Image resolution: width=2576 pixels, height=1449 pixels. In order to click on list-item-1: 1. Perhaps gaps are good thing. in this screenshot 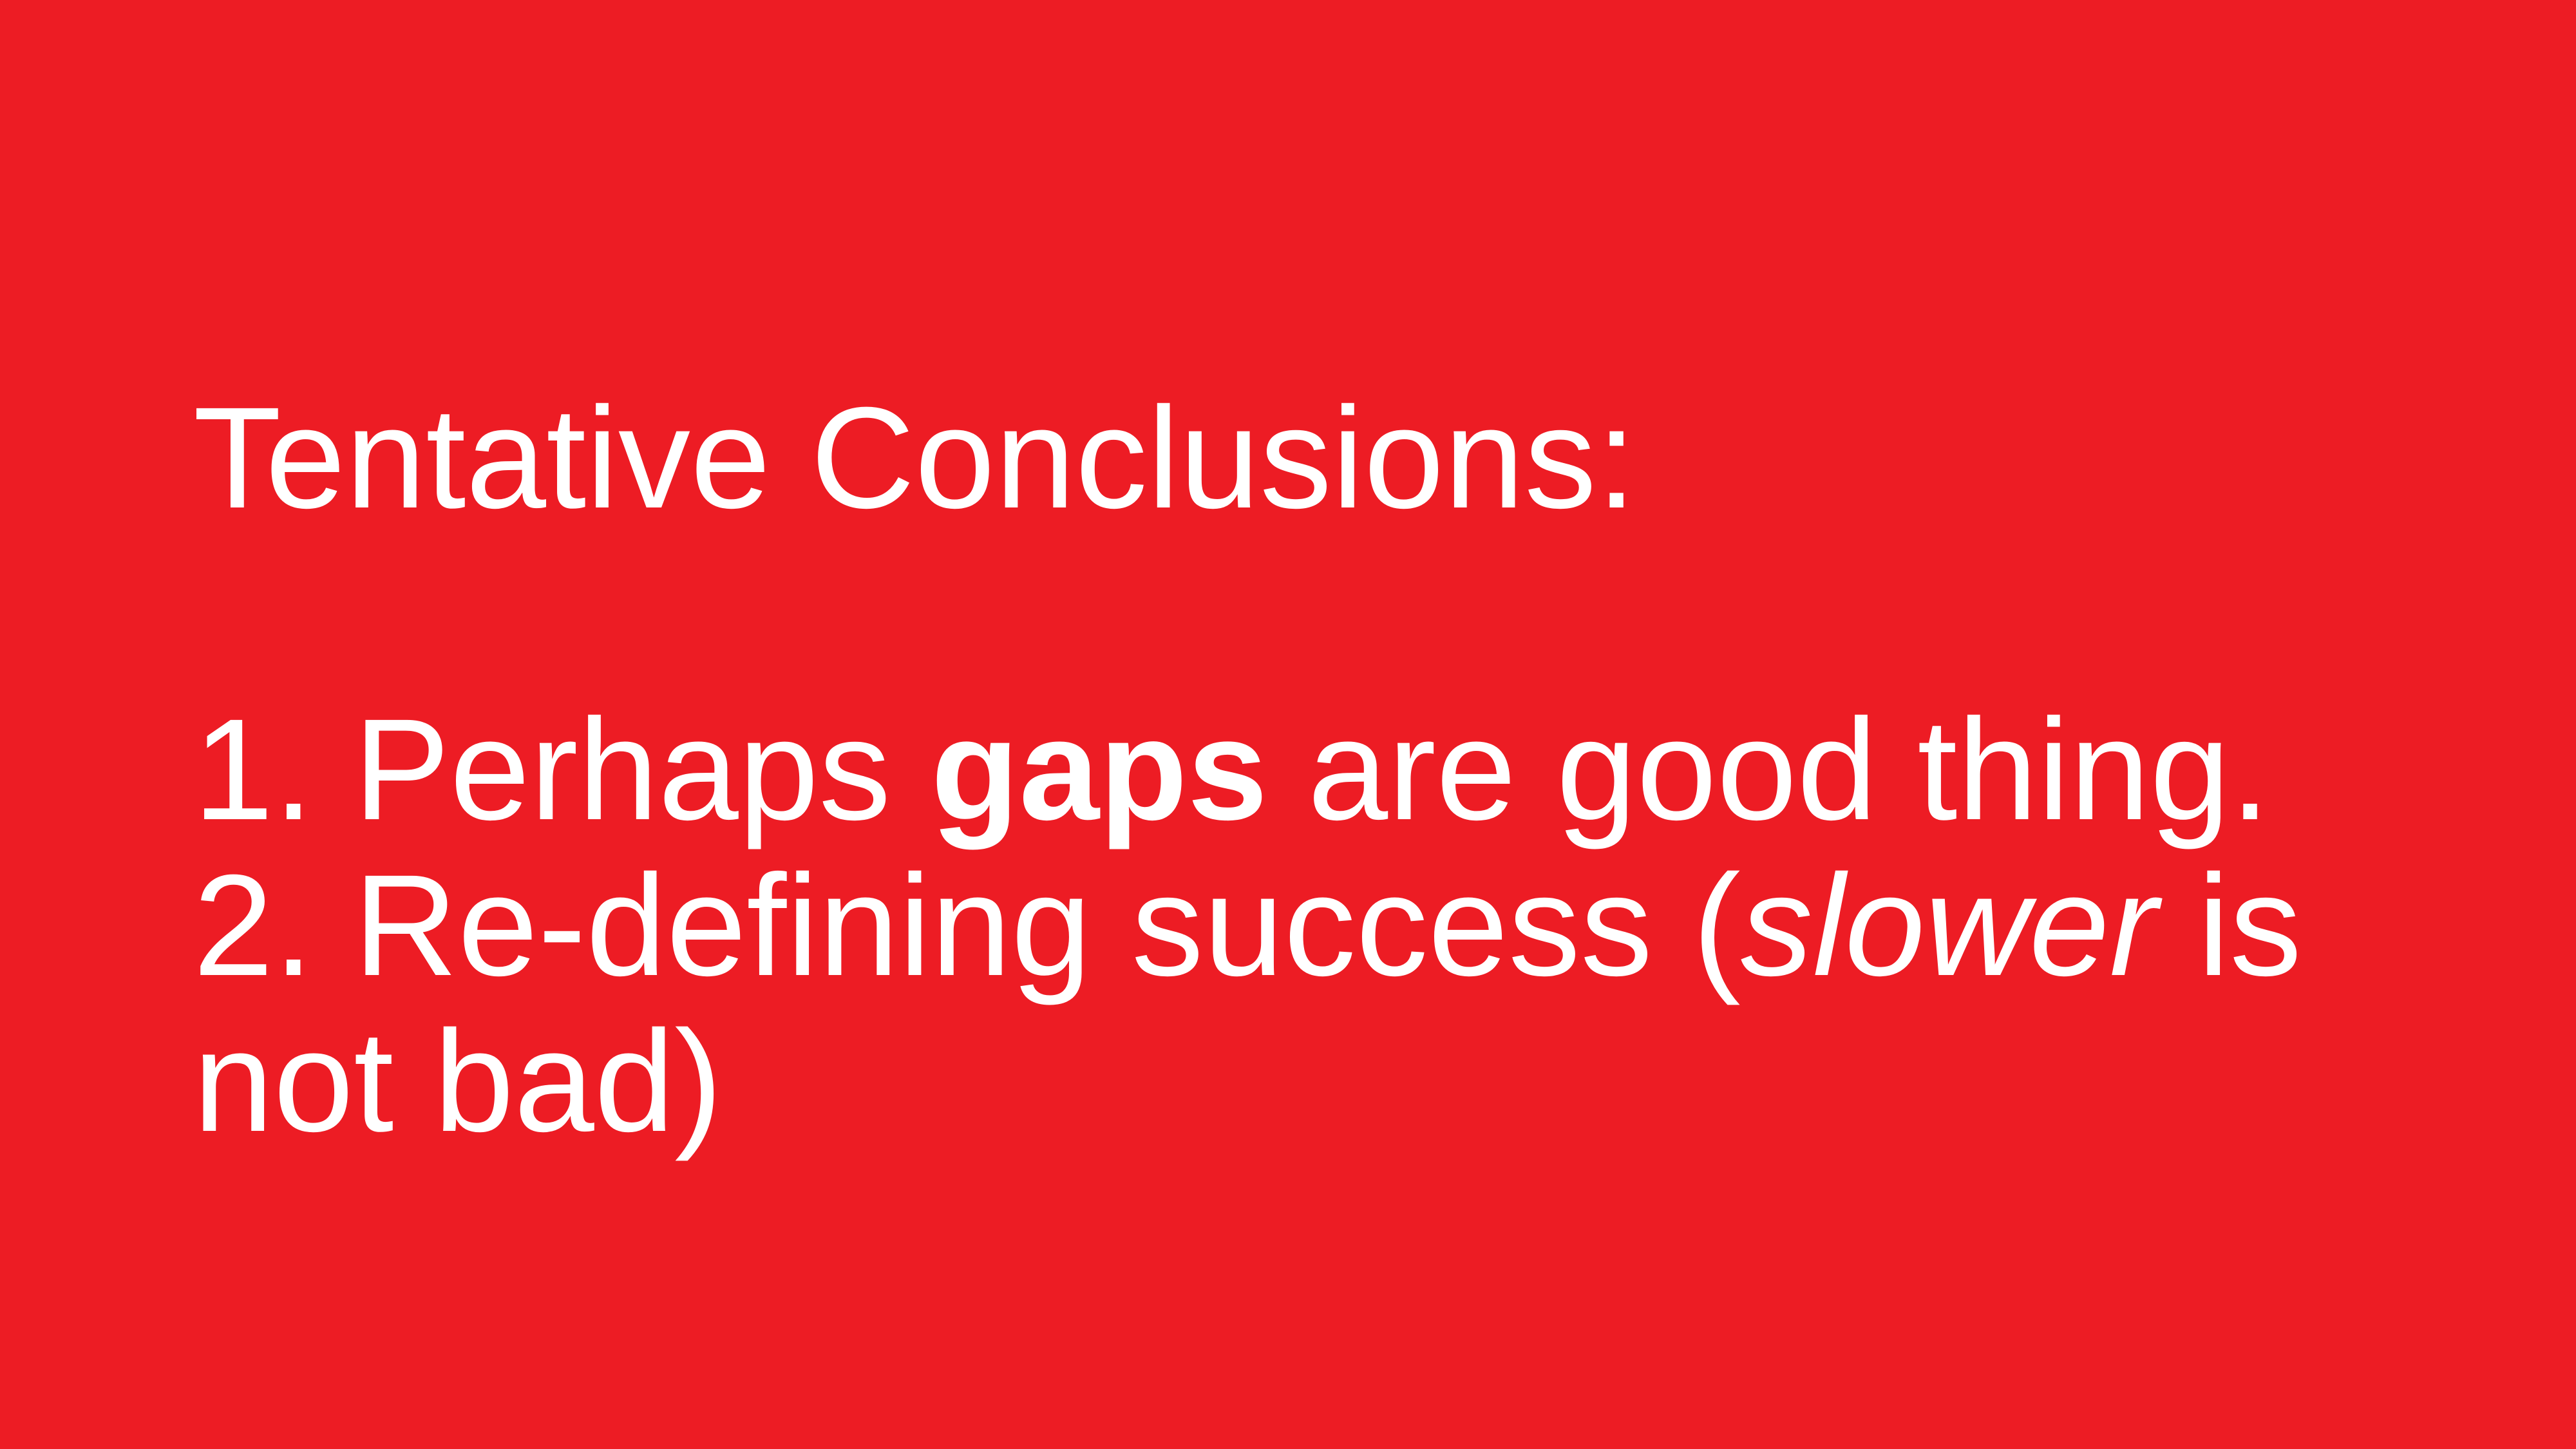, I will do `click(1320, 770)`.